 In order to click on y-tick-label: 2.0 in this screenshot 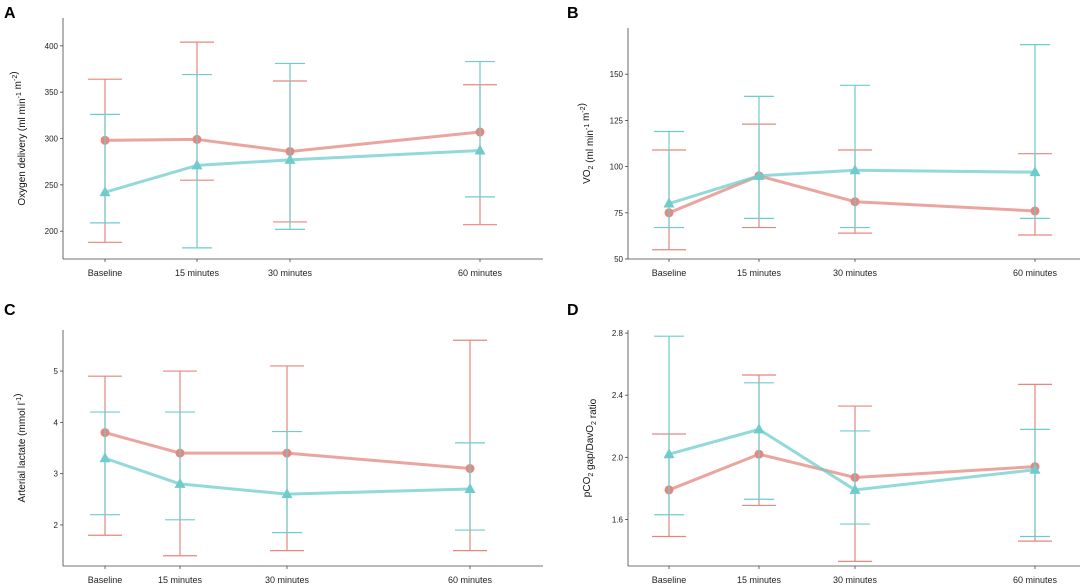, I will do `click(618, 457)`.